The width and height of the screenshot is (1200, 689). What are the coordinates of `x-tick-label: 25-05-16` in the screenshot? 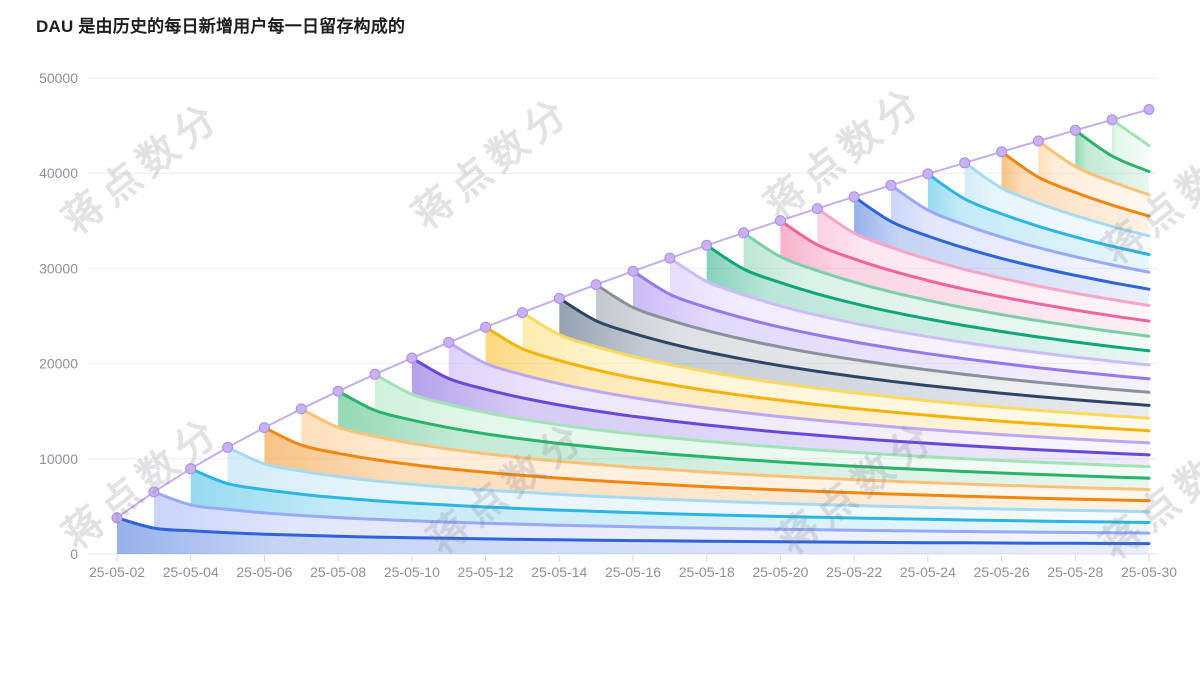 It's located at (633, 572).